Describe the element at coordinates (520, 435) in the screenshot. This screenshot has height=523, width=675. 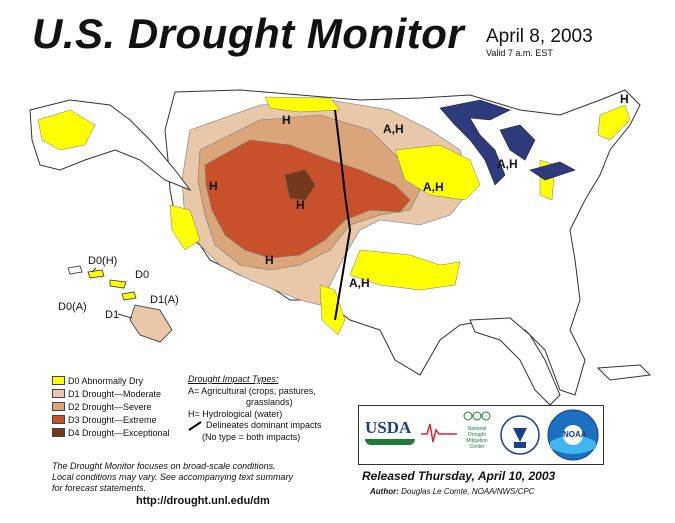
I see `doc-seal-icon` at that location.